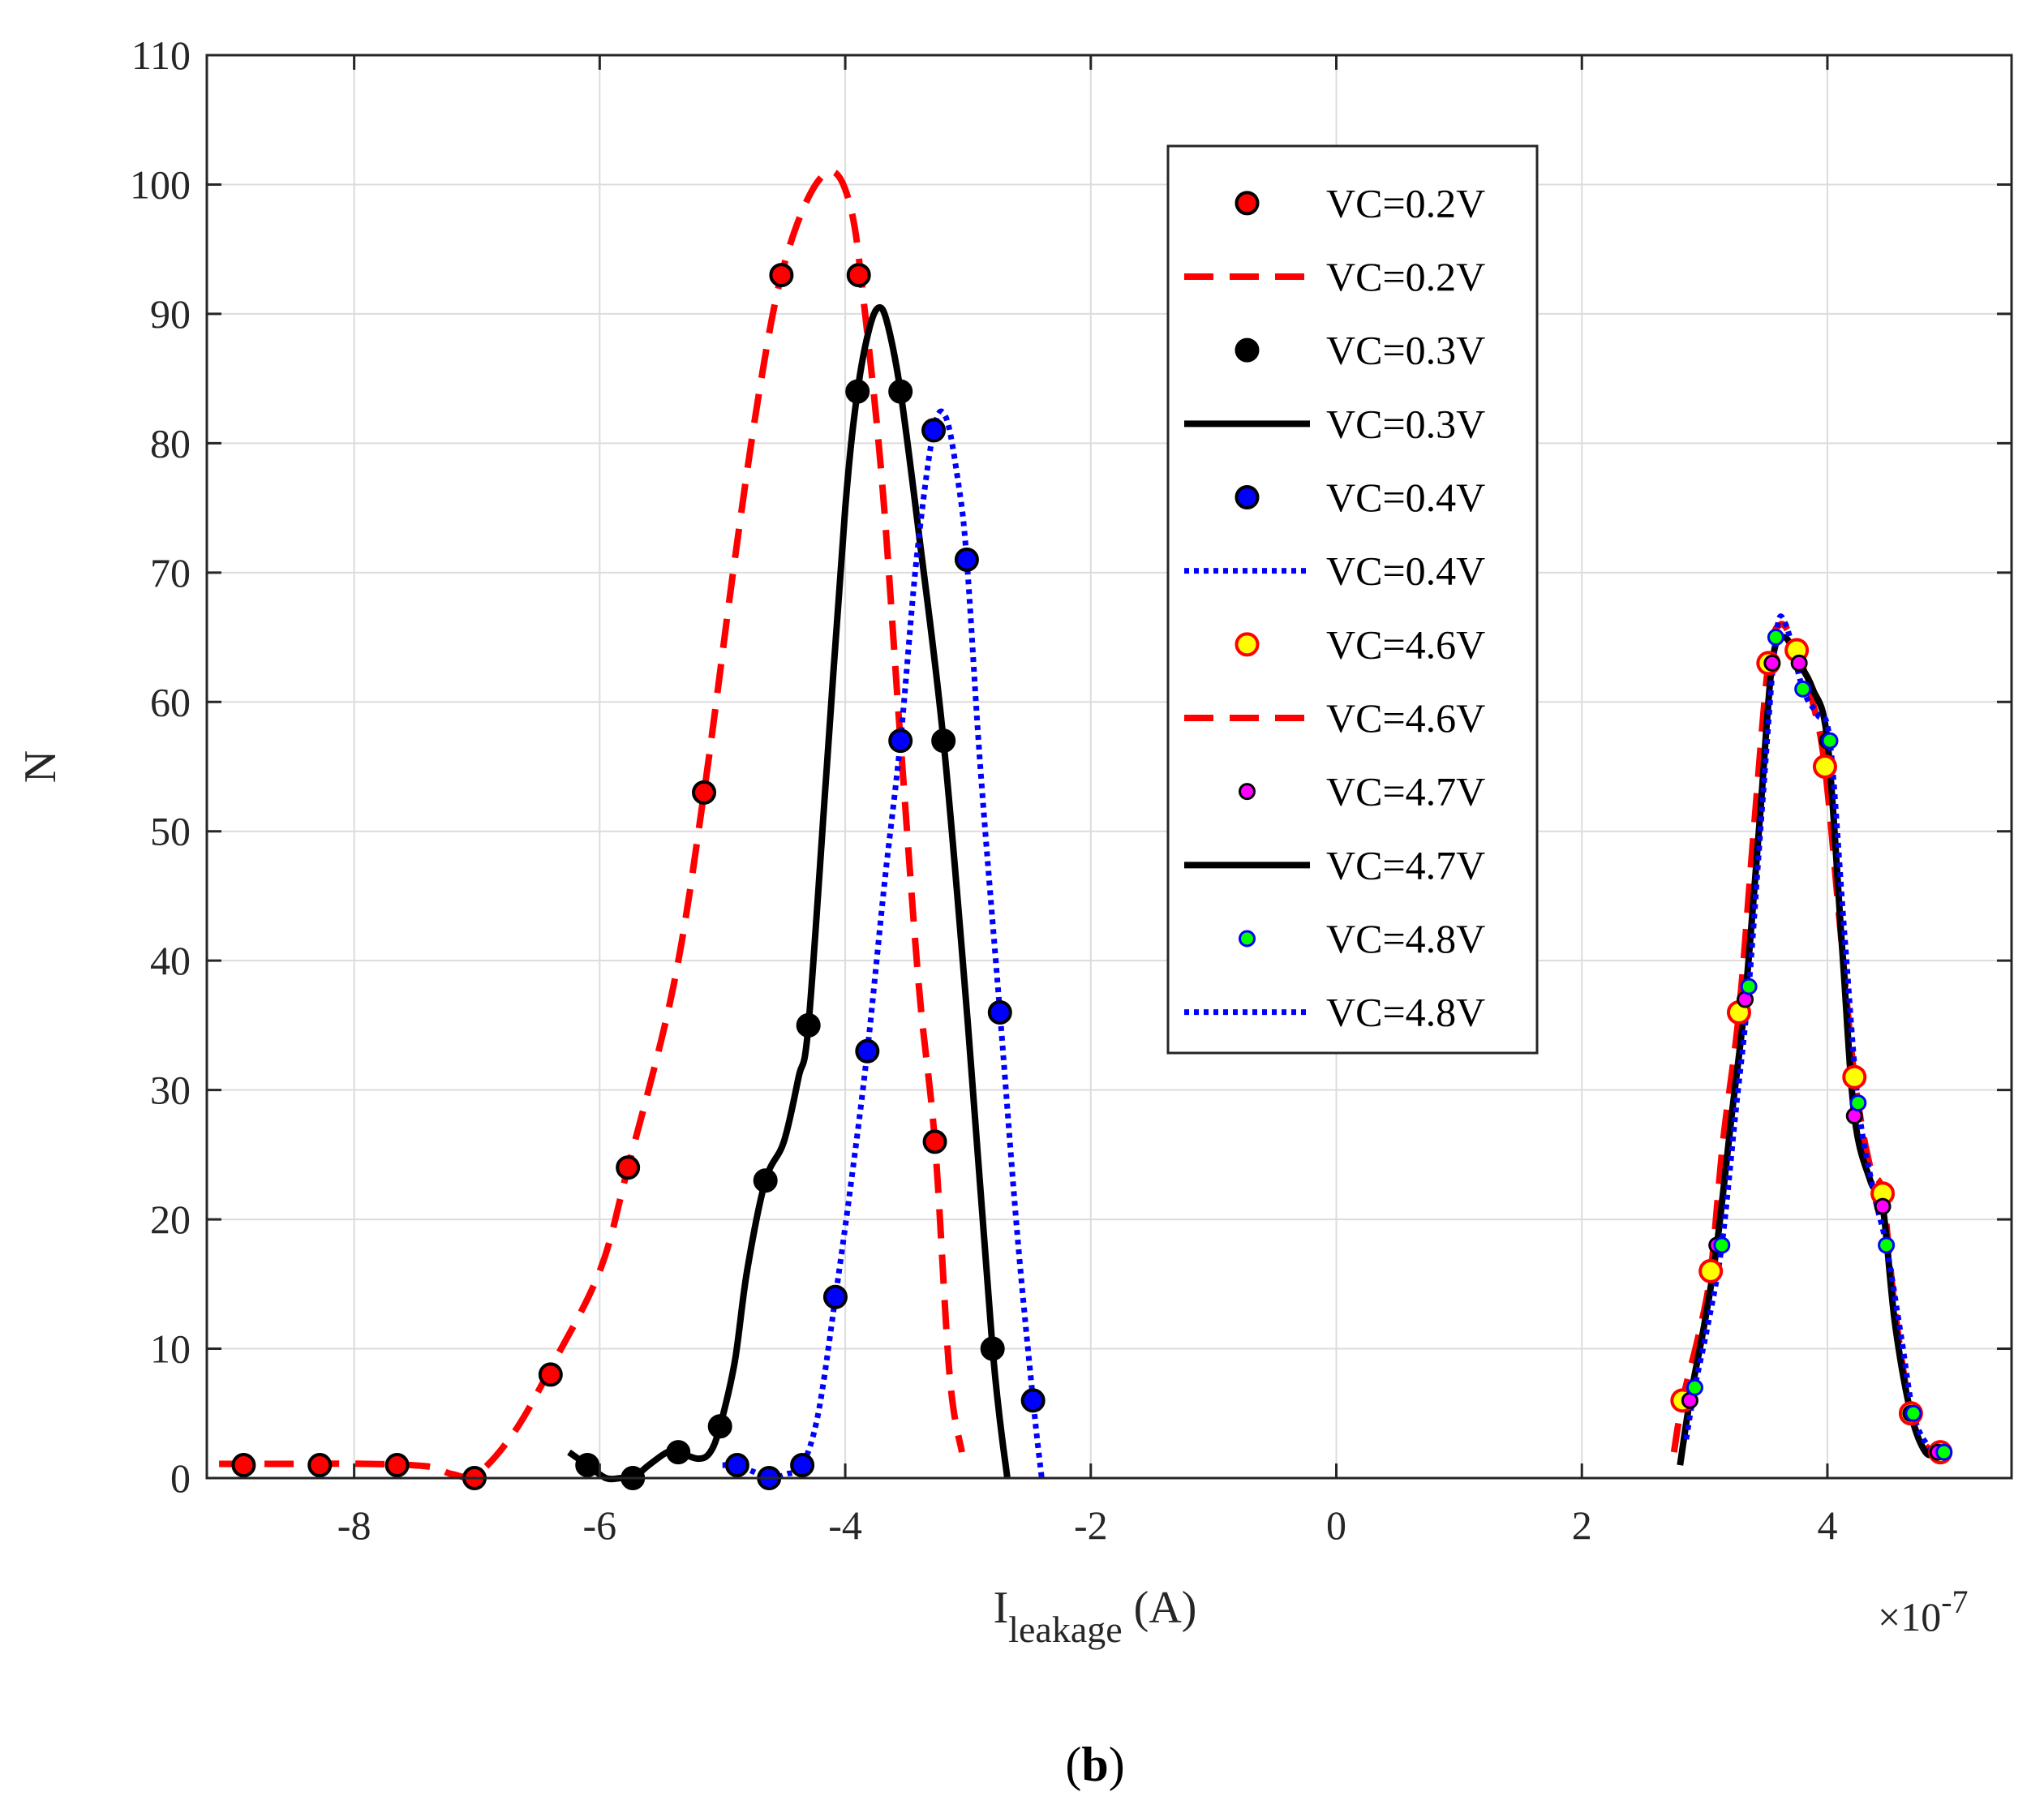 The width and height of the screenshot is (2044, 1805). What do you see at coordinates (1160, 1608) in the screenshot?
I see `x-axis-label-unit: (A)` at bounding box center [1160, 1608].